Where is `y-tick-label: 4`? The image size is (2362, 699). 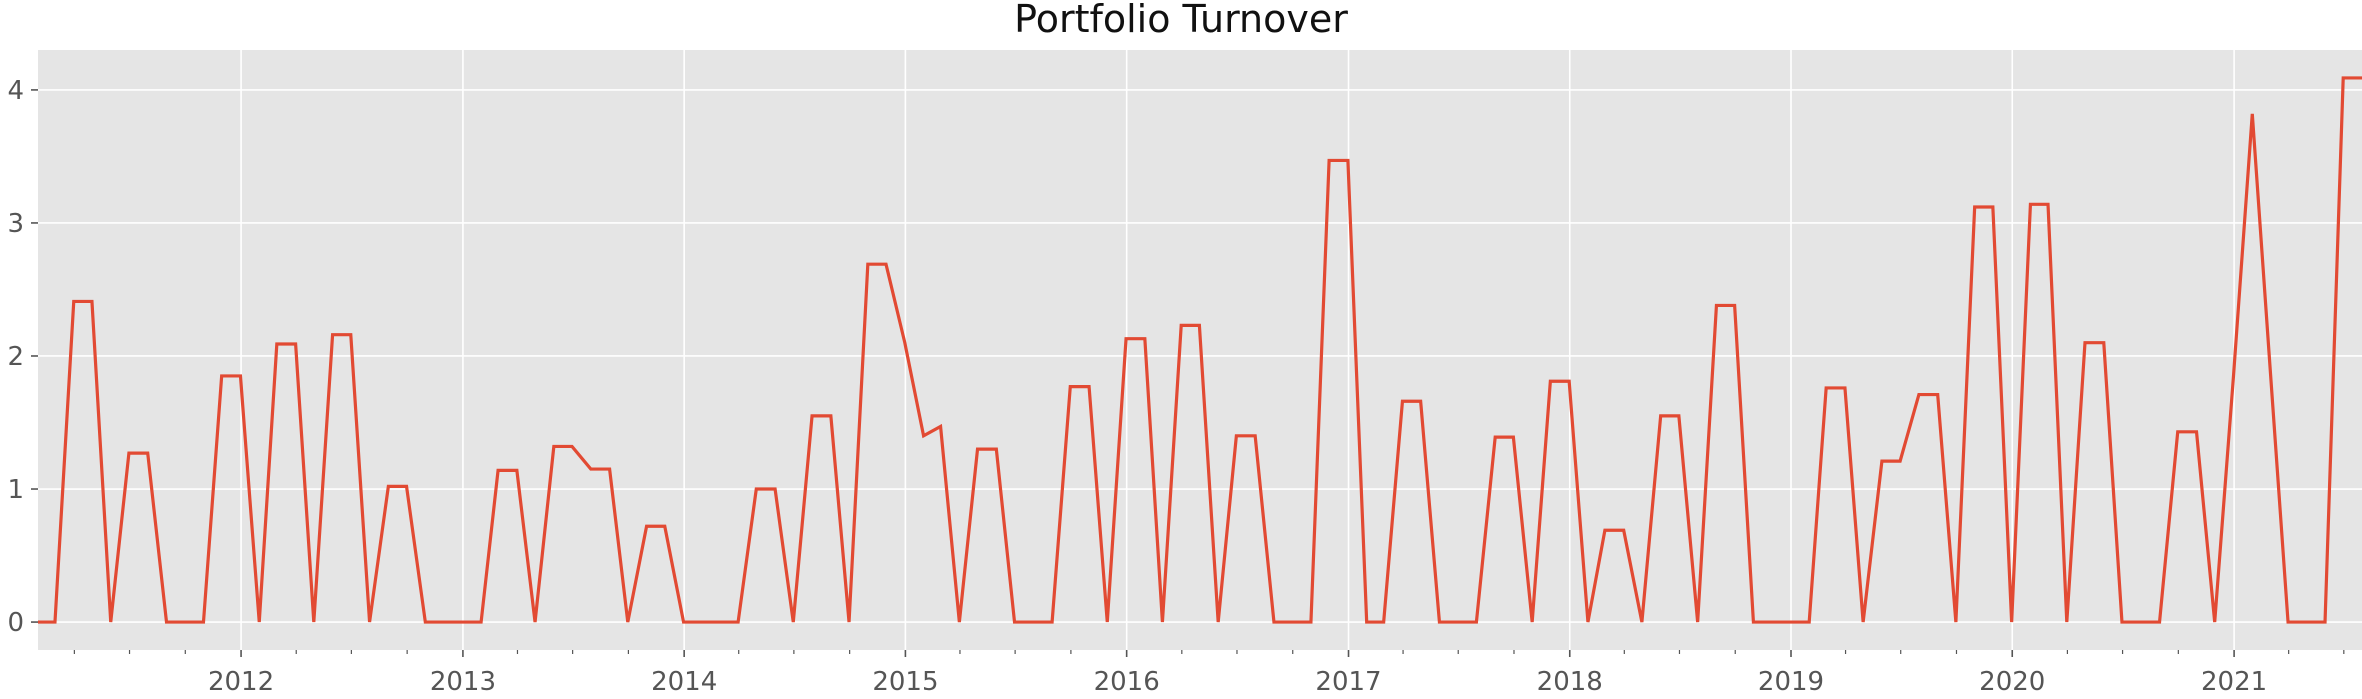 y-tick-label: 4 is located at coordinates (15, 91).